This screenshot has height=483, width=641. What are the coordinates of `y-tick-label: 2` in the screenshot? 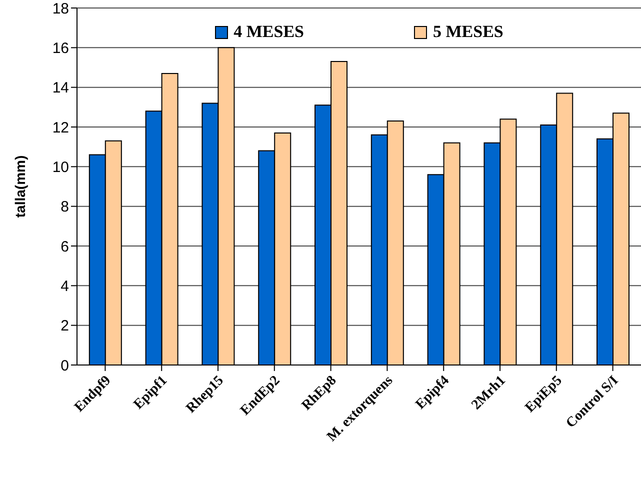 It's located at (64, 326).